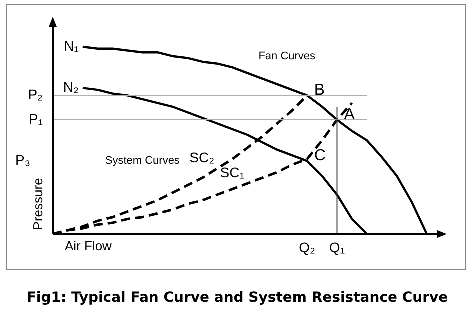 The height and width of the screenshot is (325, 475). Describe the element at coordinates (72, 46) in the screenshot. I see `legend-label: N₁` at that location.